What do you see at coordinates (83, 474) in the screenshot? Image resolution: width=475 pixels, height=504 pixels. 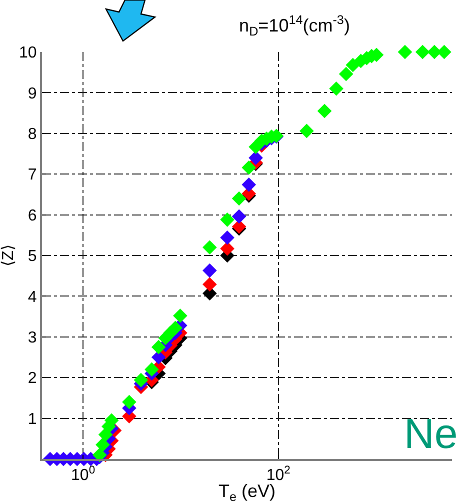 I see `x-tick-label: 10$^{0}$` at bounding box center [83, 474].